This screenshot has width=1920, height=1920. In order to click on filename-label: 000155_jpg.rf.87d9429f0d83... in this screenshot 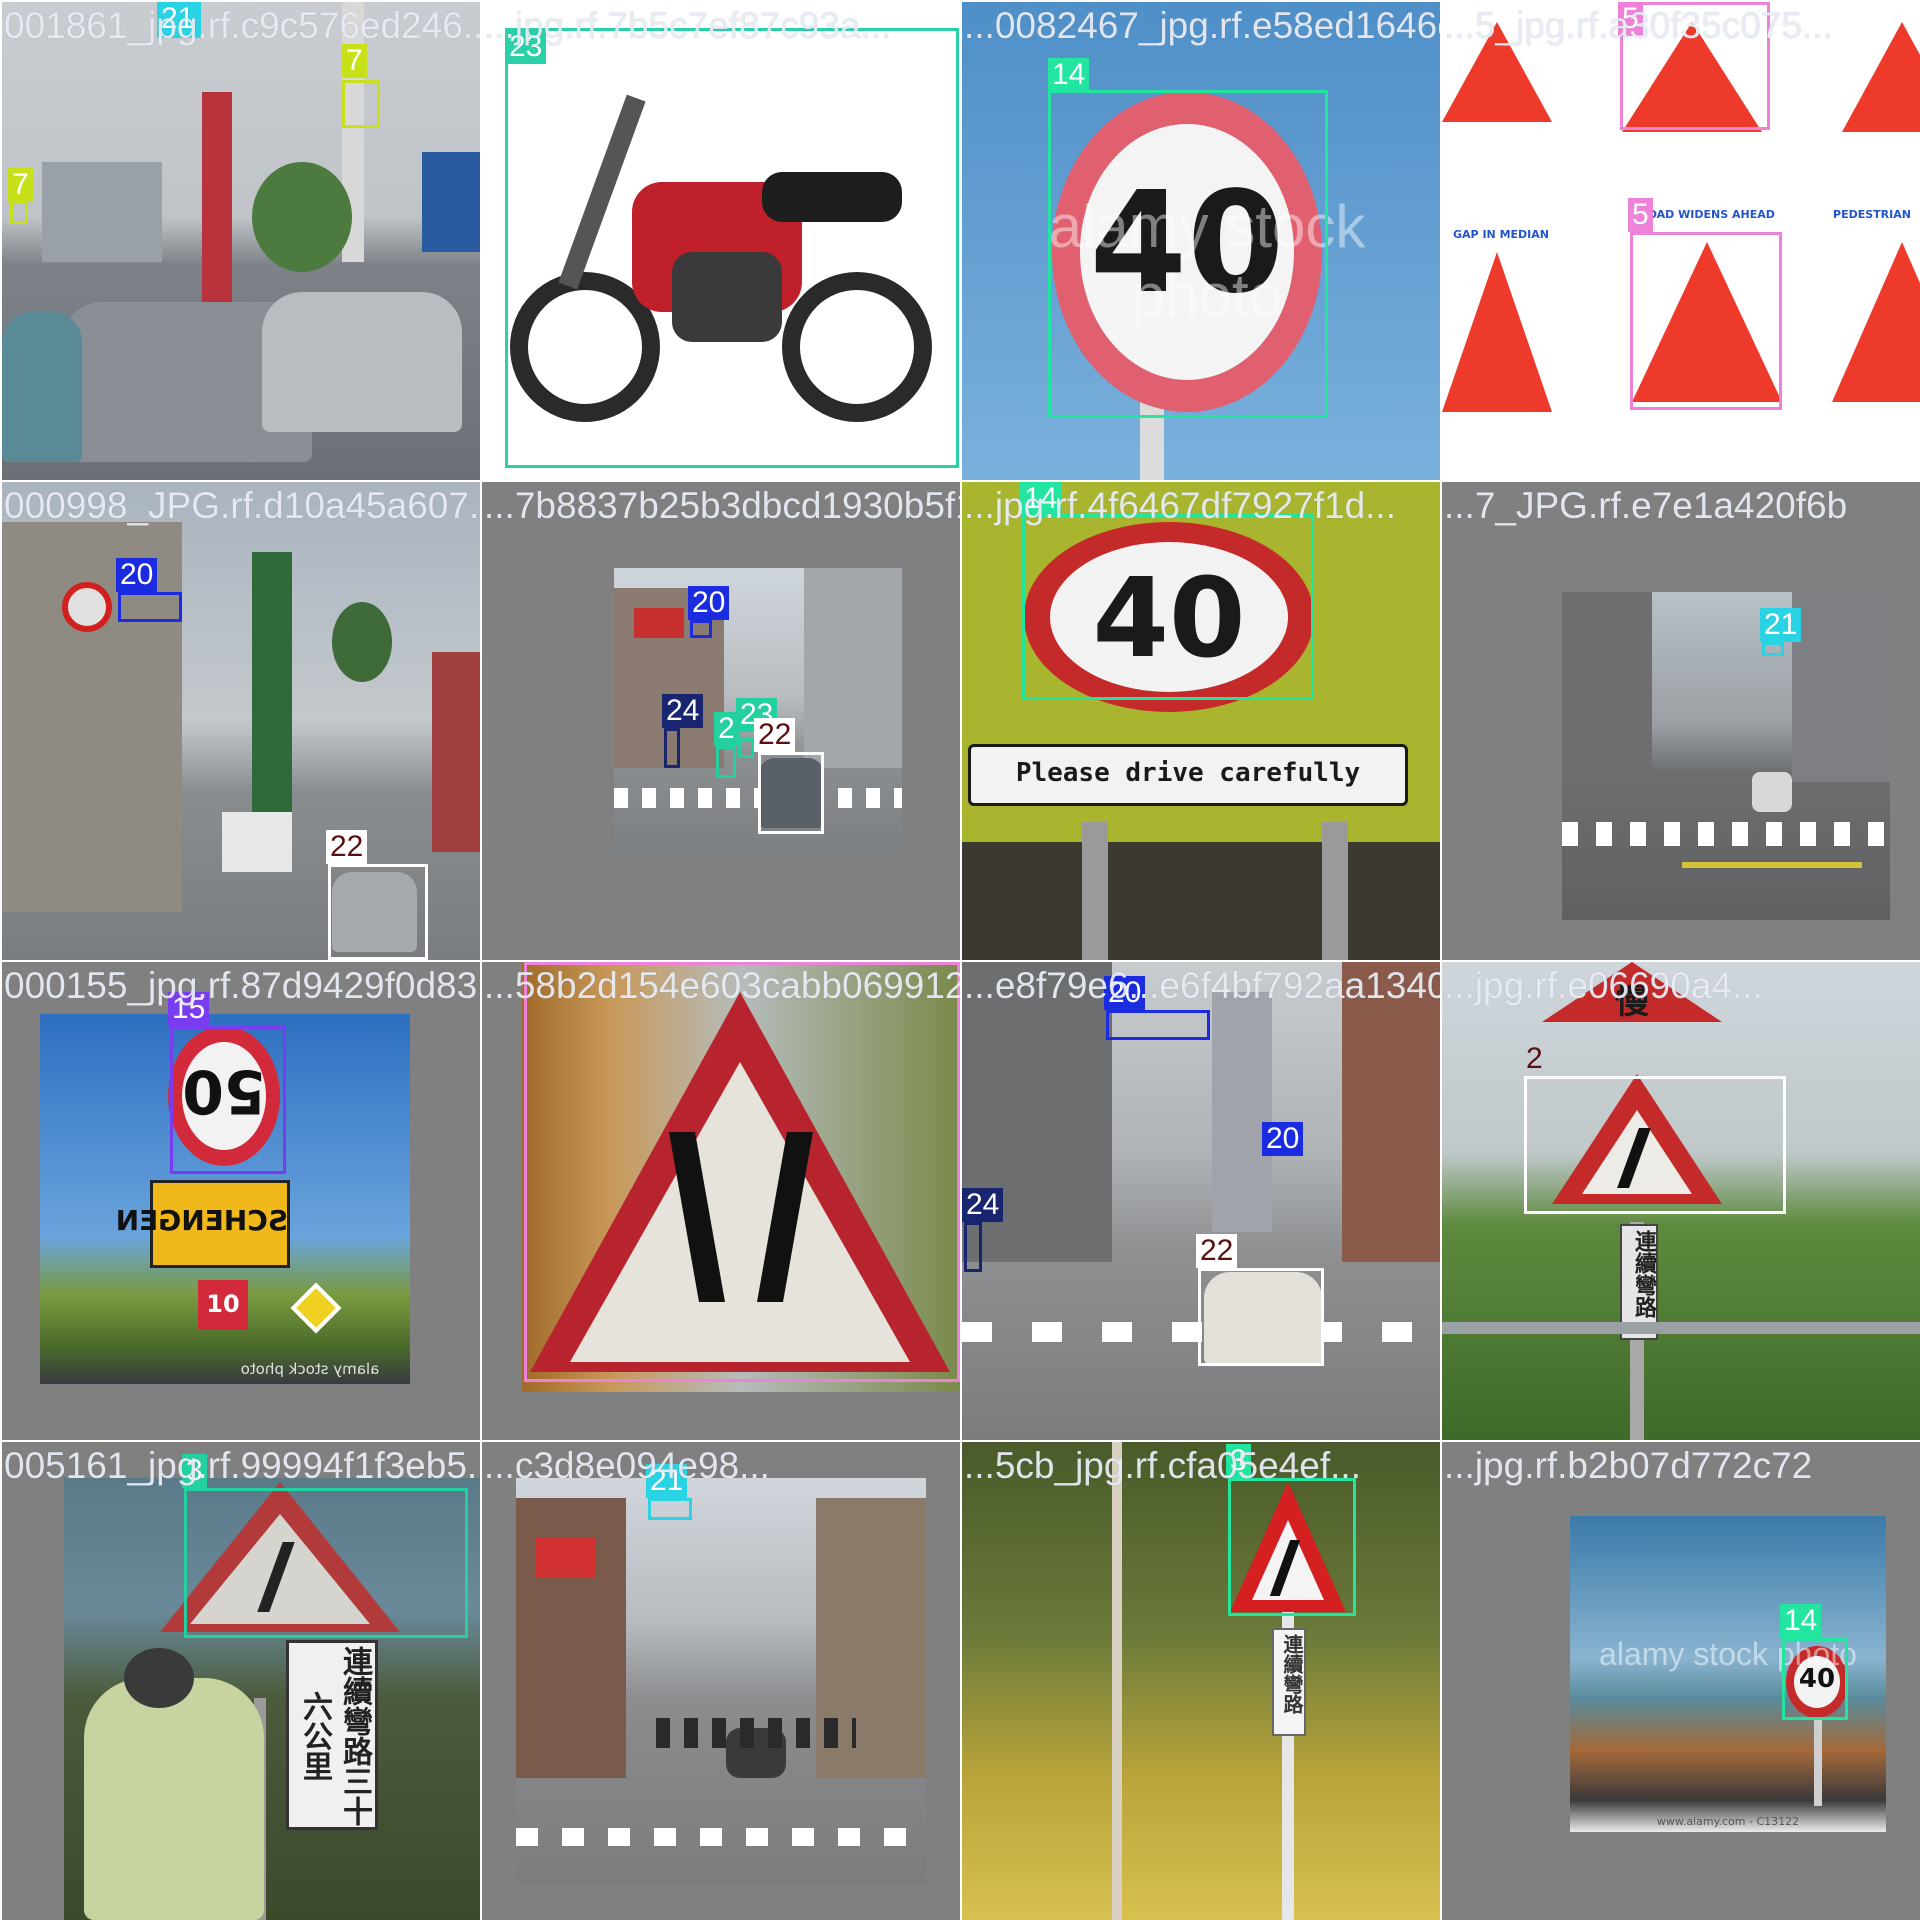, I will do `click(242, 986)`.